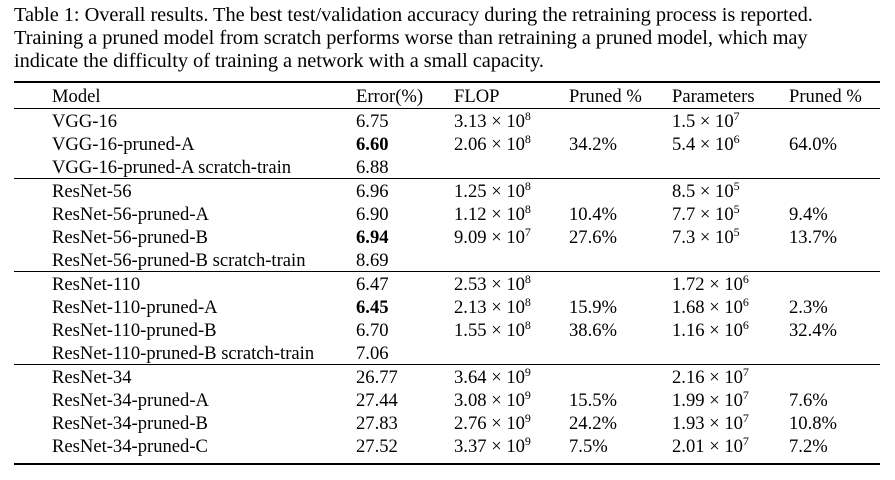 This screenshot has height=480, width=895. Describe the element at coordinates (489, 307) in the screenshot. I see `flop-mantissa: 2.13 × 10` at that location.